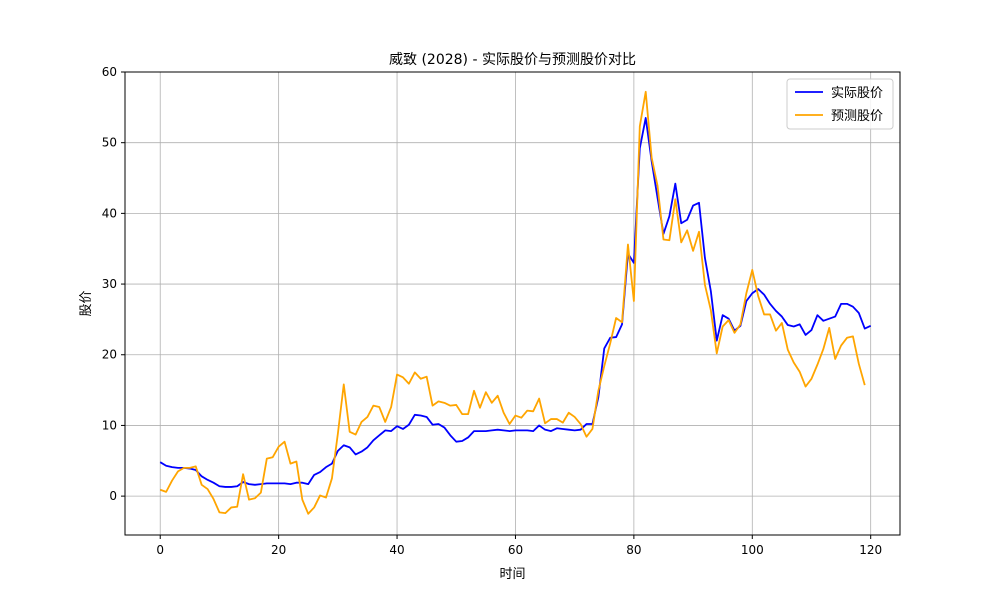 The image size is (1000, 600). Describe the element at coordinates (278, 550) in the screenshot. I see `x-tick-label: 20` at that location.